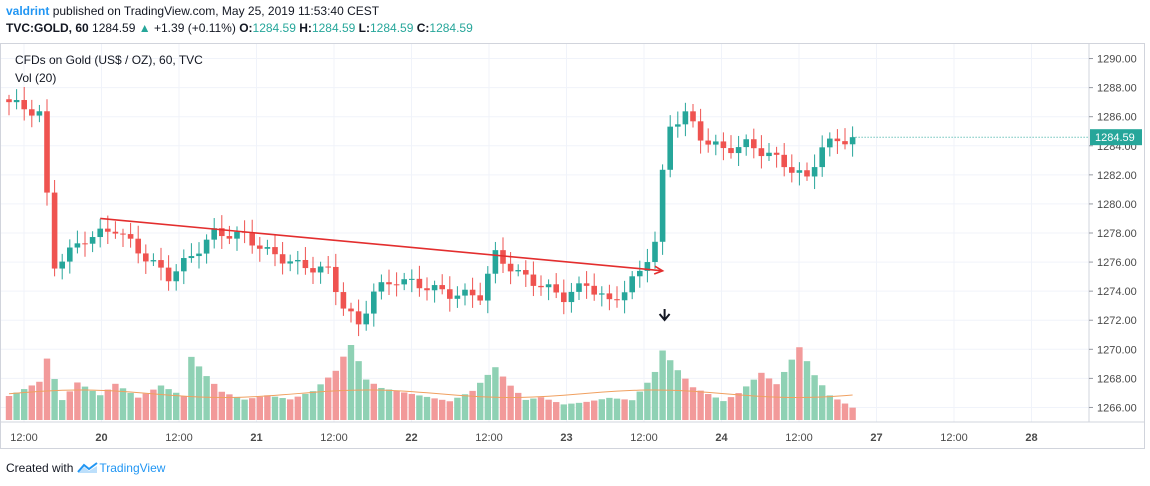  Describe the element at coordinates (876, 438) in the screenshot. I see `time-tick-label: 27` at that location.